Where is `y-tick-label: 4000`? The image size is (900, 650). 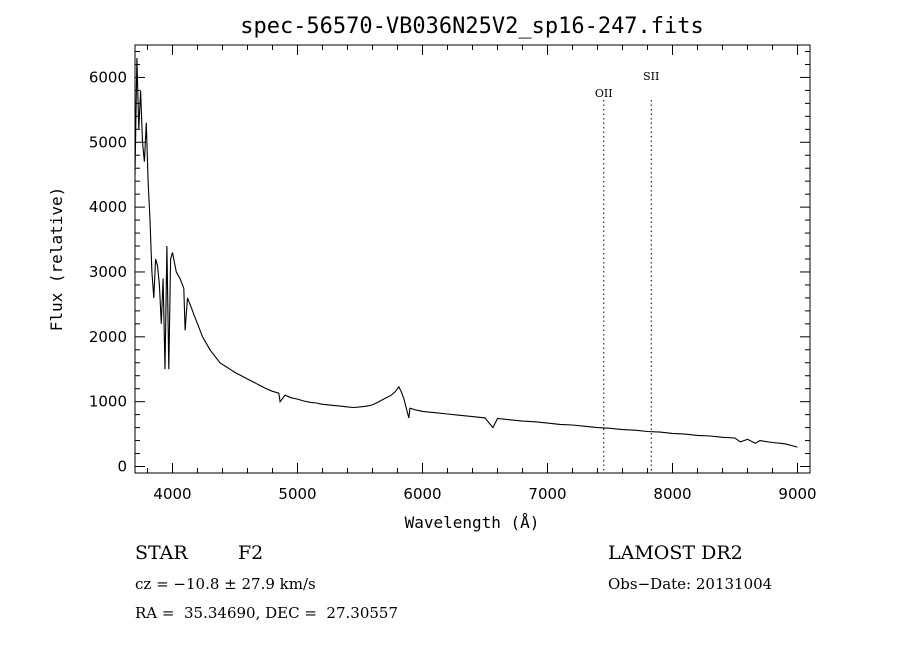
y-tick-label: 4000 is located at coordinates (108, 207).